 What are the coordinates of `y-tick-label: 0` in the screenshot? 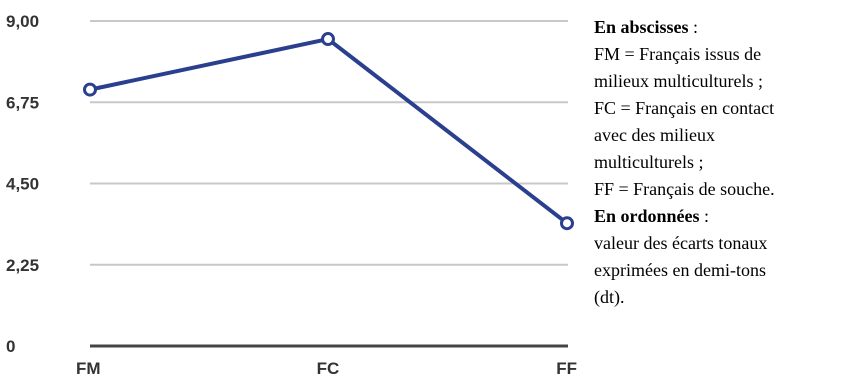 It's located at (10, 346).